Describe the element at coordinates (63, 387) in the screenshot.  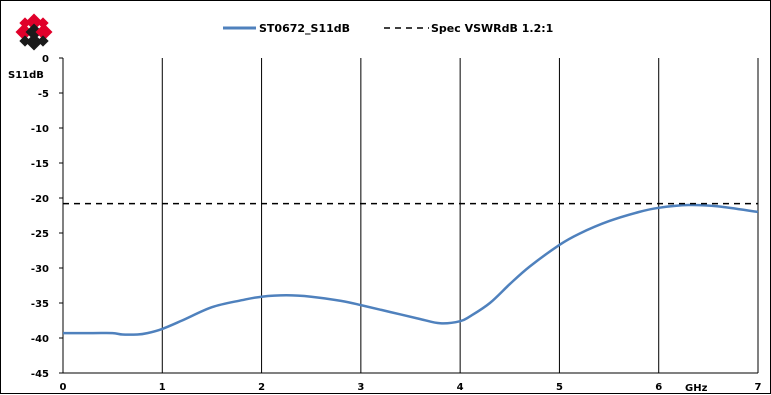
I see `x-tick-label: 0` at that location.